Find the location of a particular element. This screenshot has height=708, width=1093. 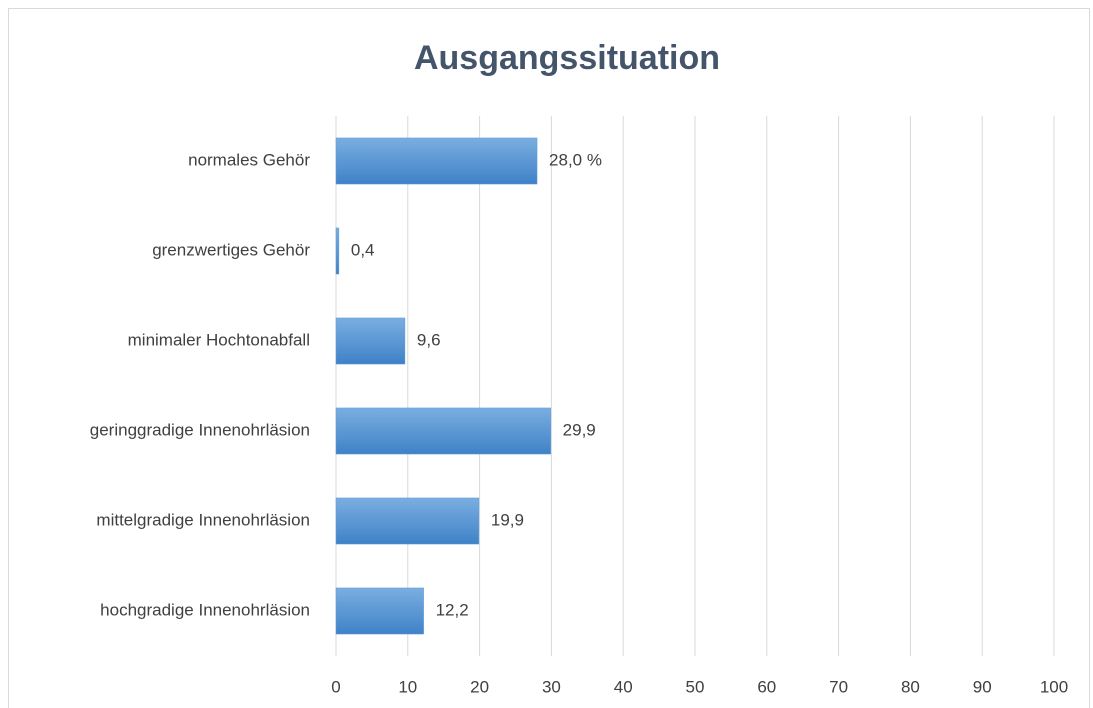

y-tick-label: normales Gehör is located at coordinates (249, 159).